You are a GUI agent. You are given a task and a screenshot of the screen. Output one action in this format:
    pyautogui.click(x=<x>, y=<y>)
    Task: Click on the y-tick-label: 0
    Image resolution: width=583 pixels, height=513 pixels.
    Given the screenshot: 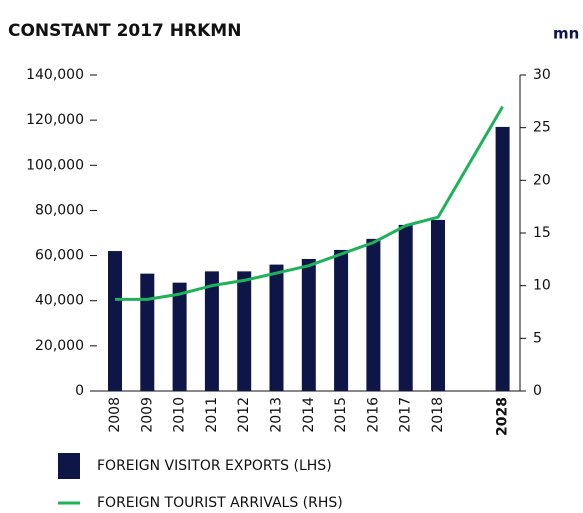 What is the action you would take?
    pyautogui.click(x=79, y=391)
    